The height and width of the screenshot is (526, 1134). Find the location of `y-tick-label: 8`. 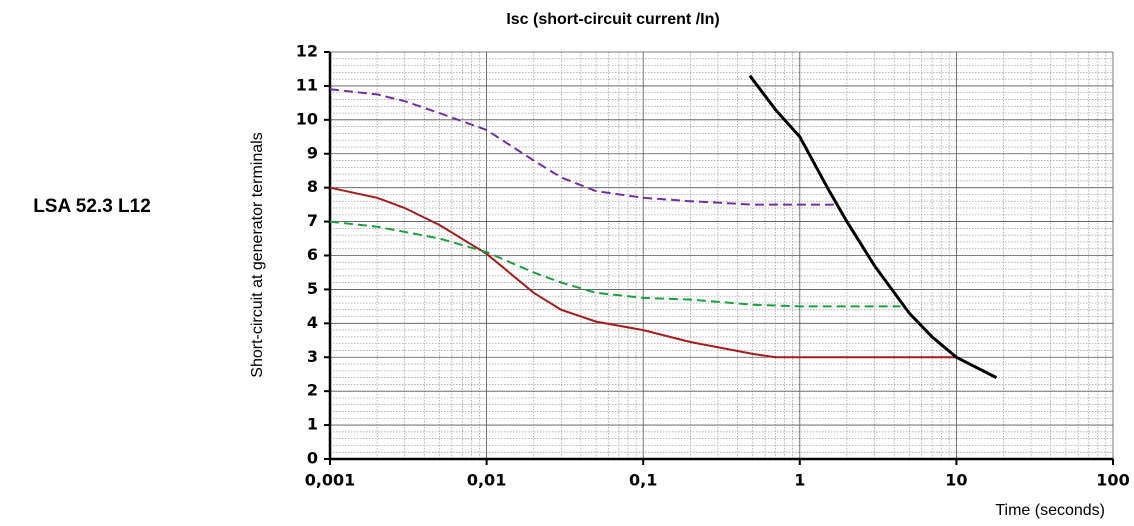

y-tick-label: 8 is located at coordinates (312, 186).